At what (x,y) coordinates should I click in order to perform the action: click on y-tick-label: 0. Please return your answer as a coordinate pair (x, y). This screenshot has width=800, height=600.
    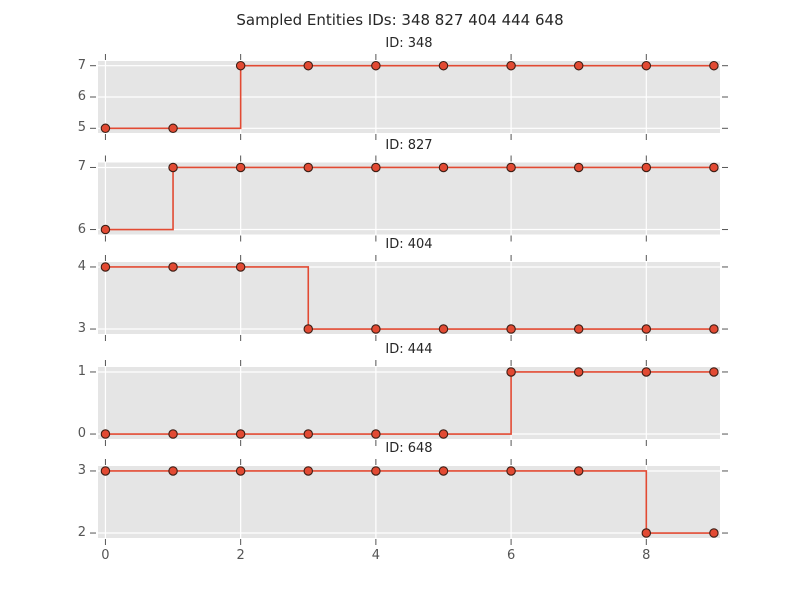
    Looking at the image, I should click on (81, 434).